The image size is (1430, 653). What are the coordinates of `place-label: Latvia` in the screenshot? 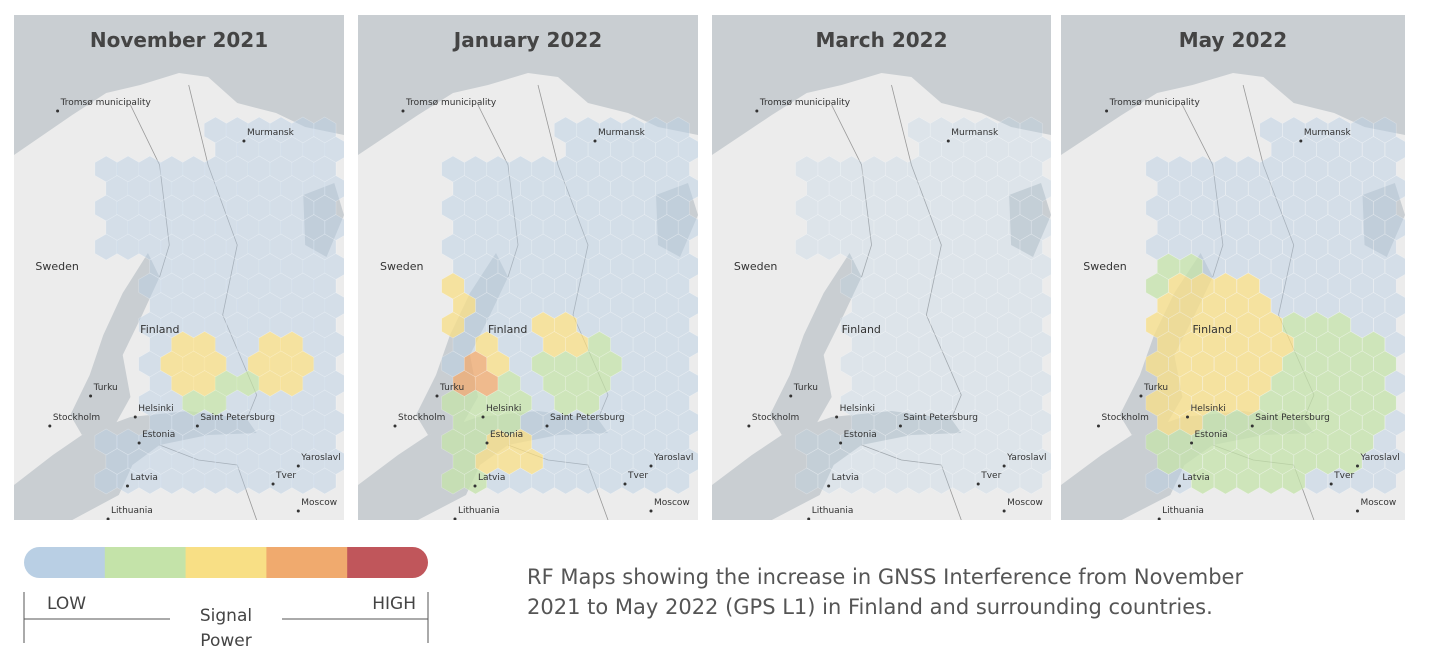 It's located at (1195, 478).